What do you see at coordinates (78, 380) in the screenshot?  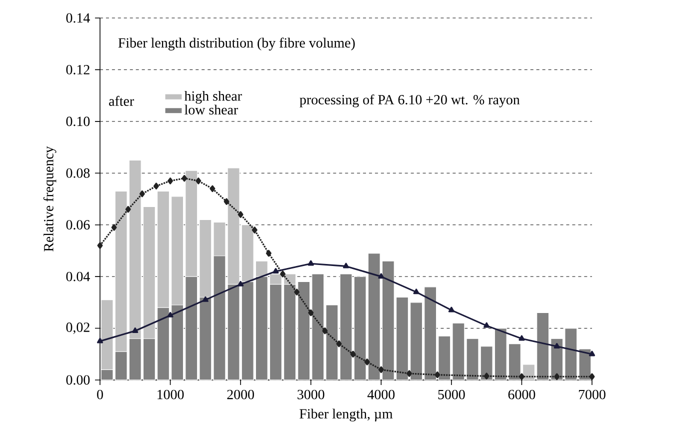 I see `y-tick-label: 0.00` at bounding box center [78, 380].